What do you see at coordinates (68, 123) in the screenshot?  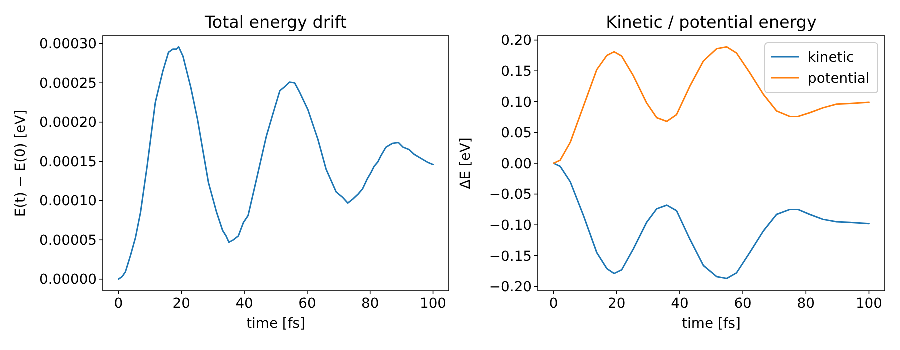 I see `y-tick-label: 0.00020` at bounding box center [68, 123].